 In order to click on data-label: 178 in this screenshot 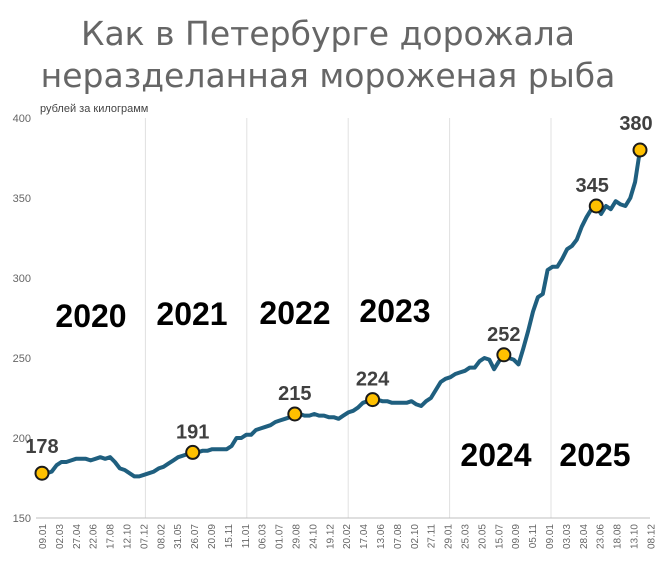, I will do `click(41, 447)`.